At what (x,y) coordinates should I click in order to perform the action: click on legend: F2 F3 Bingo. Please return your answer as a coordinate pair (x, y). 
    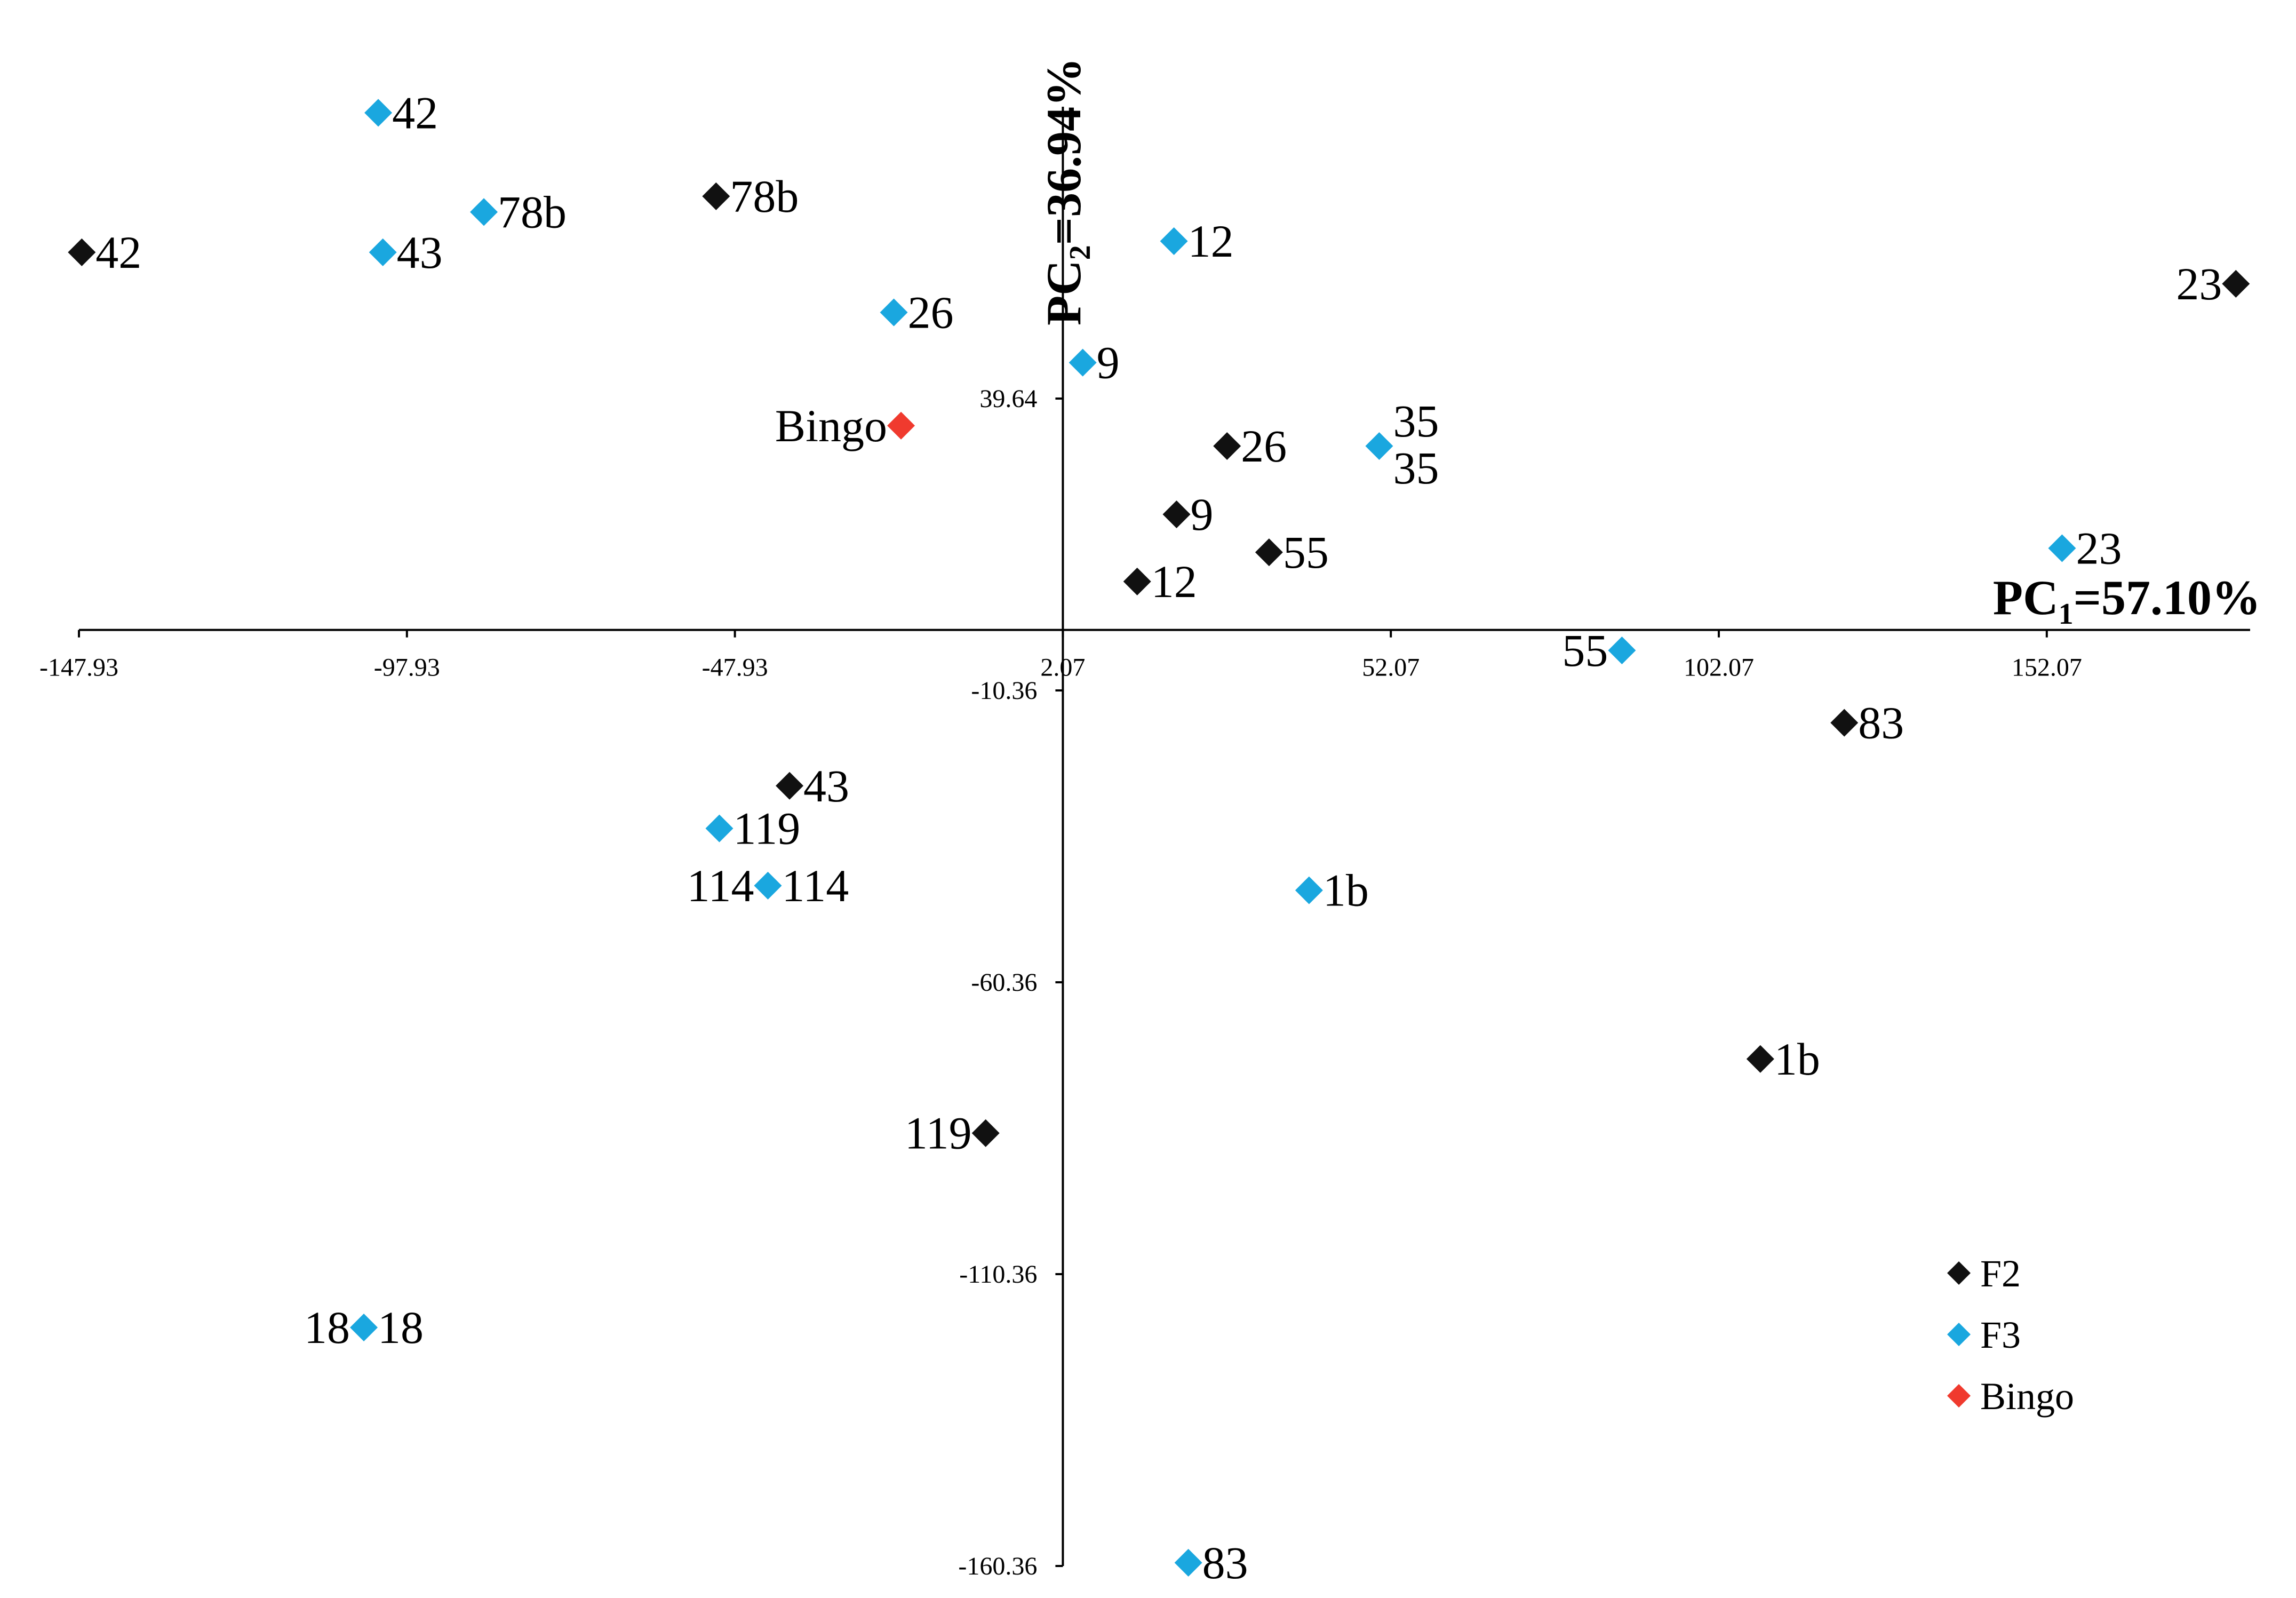
    Looking at the image, I should click on (2010, 1335).